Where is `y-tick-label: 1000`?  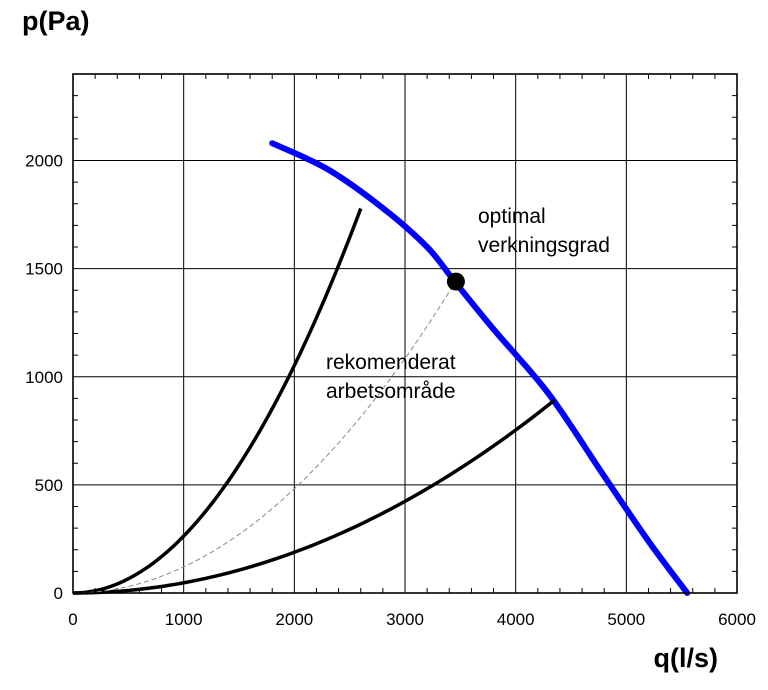 y-tick-label: 1000 is located at coordinates (44, 377).